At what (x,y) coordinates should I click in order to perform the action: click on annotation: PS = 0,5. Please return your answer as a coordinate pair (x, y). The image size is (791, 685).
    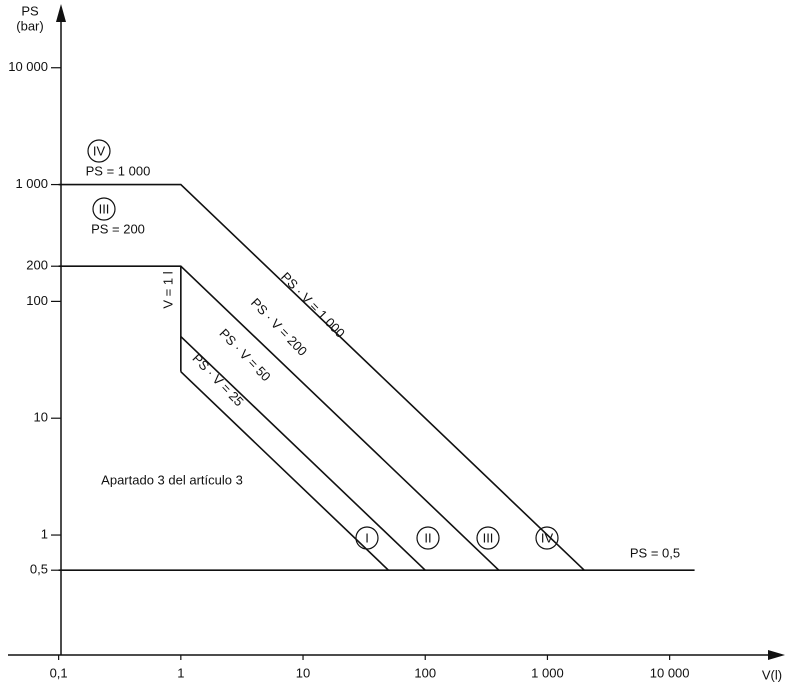
    Looking at the image, I should click on (655, 552).